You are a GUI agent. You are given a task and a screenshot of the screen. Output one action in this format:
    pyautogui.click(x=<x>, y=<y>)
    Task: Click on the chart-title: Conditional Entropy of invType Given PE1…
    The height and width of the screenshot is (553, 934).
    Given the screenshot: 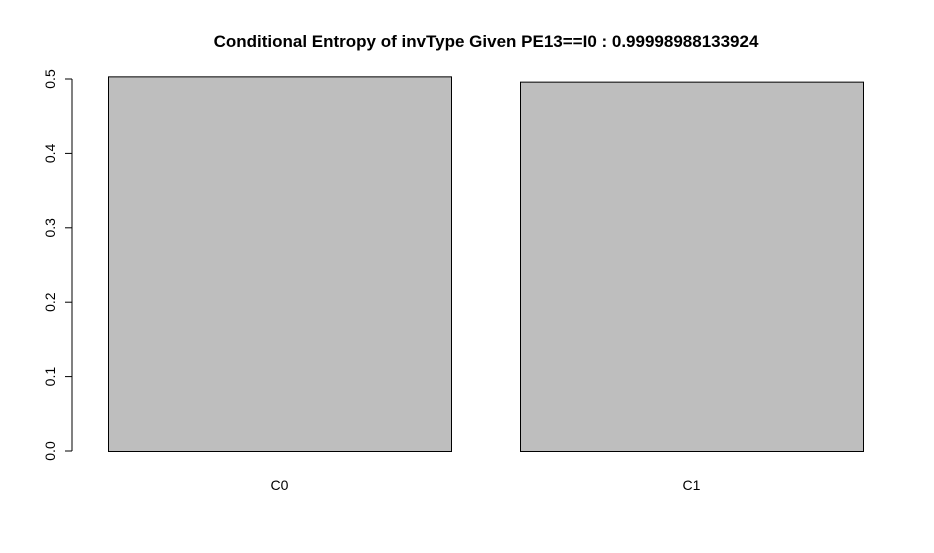 What is the action you would take?
    pyautogui.click(x=486, y=41)
    